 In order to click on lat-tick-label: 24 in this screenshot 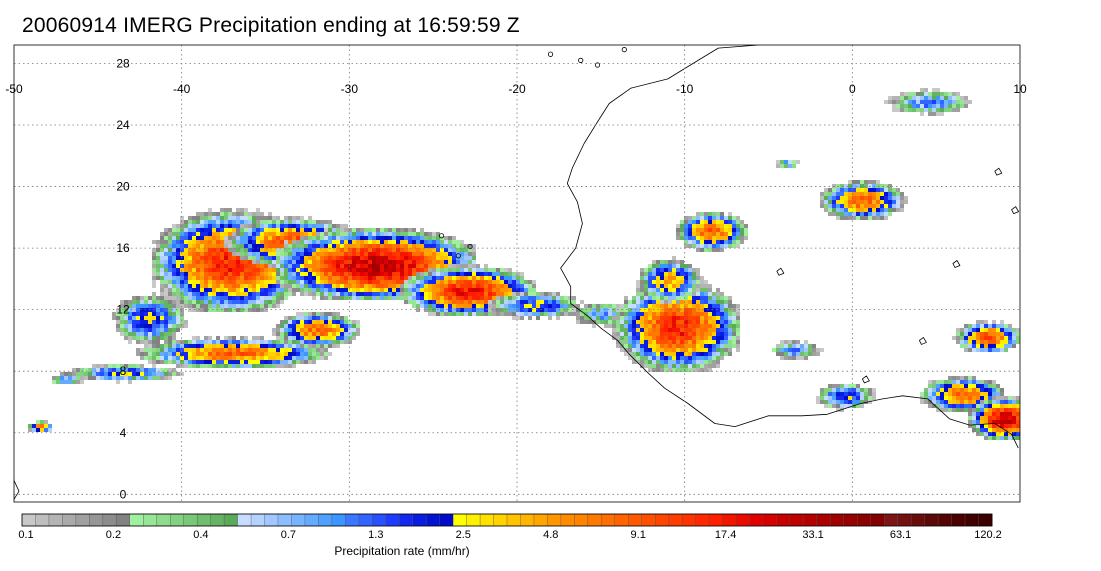, I will do `click(123, 125)`.